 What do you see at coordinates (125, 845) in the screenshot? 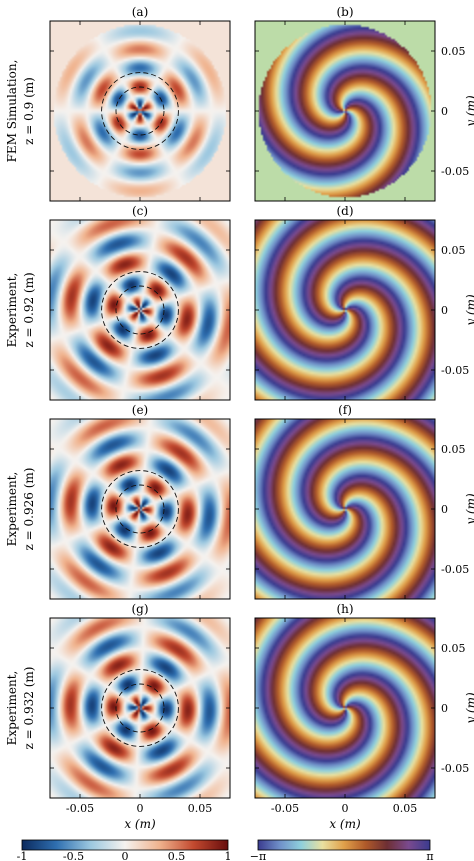
I see `colorbar-amplitude` at bounding box center [125, 845].